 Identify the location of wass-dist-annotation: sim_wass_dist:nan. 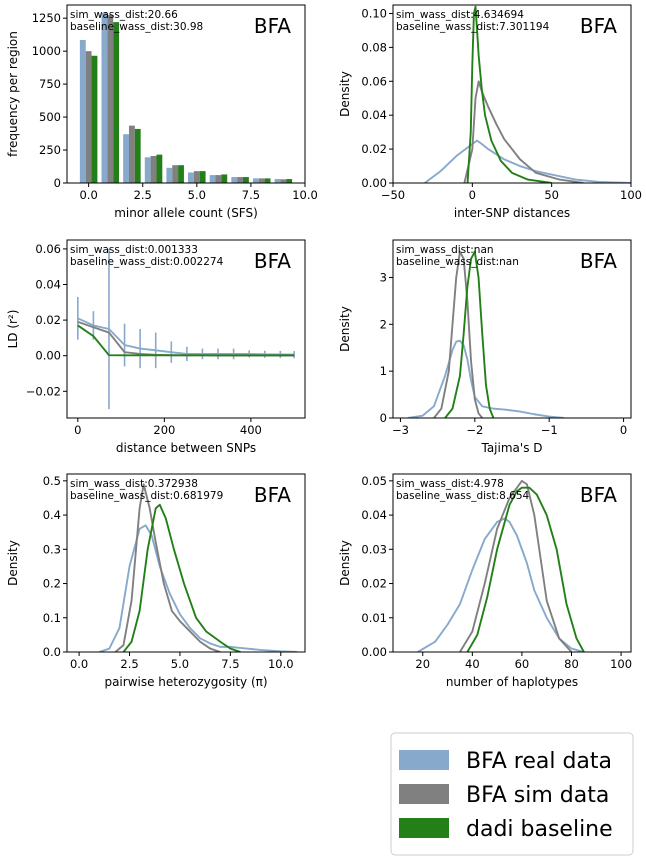
(445, 250).